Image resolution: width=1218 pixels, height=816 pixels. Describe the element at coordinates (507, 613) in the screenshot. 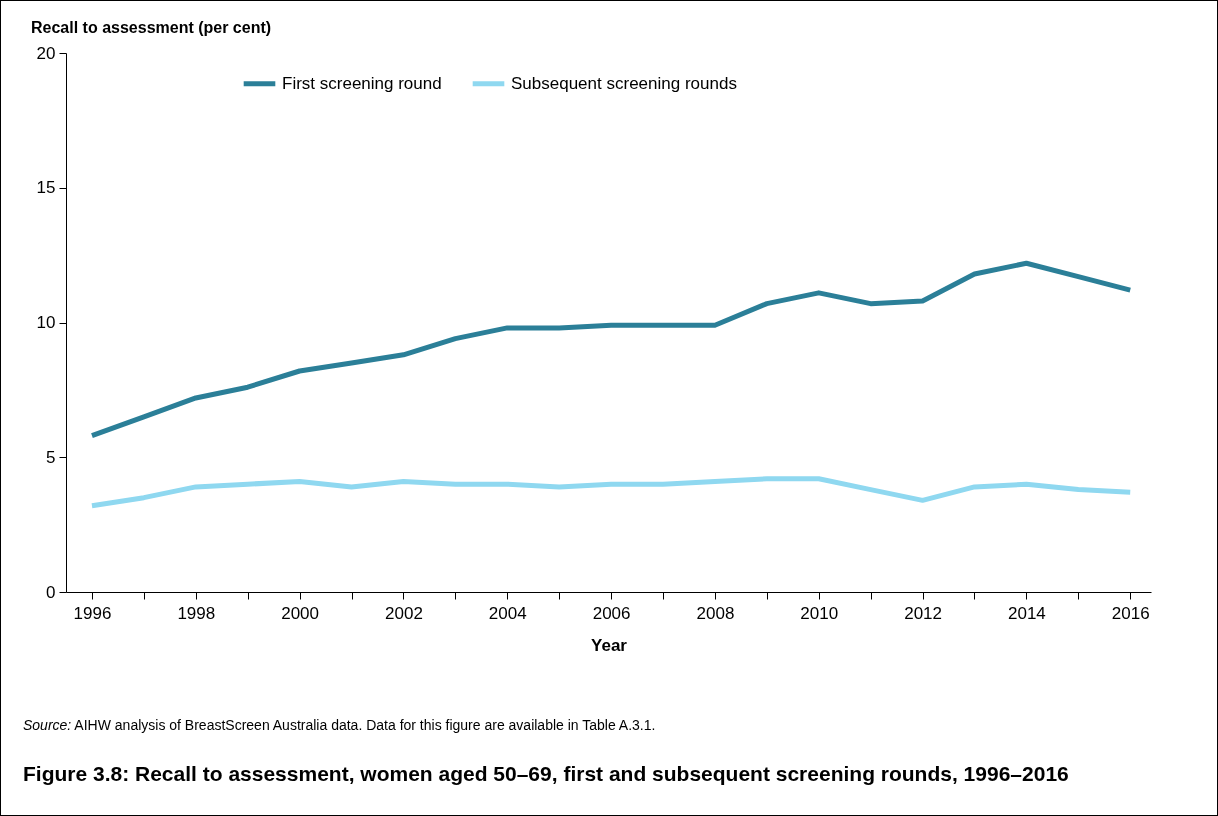

I see `x-tick-label: 2004` at that location.